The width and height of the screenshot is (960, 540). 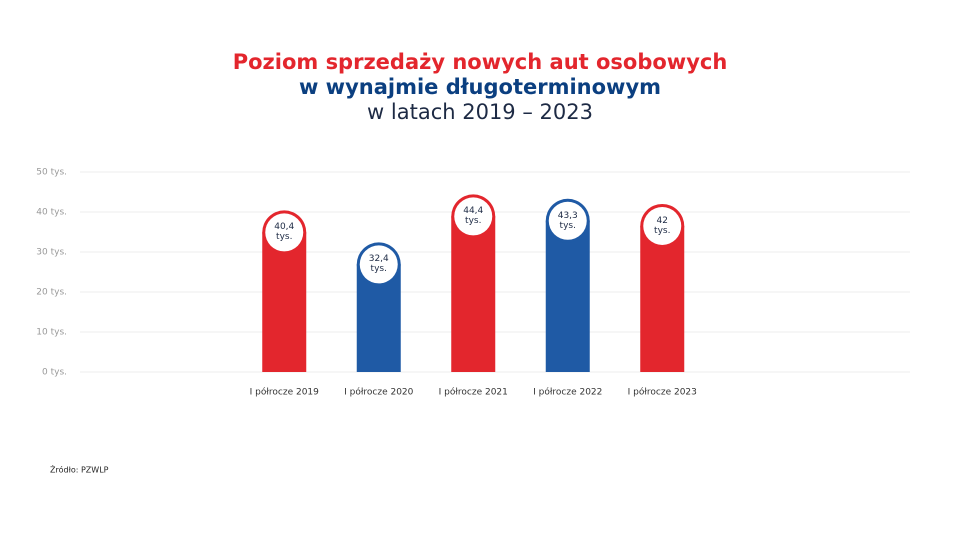 What do you see at coordinates (51, 173) in the screenshot?
I see `y-tick-label: 50 tys.` at bounding box center [51, 173].